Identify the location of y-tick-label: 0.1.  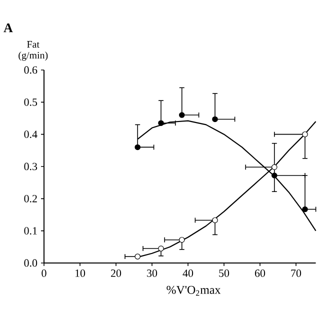
(30, 231).